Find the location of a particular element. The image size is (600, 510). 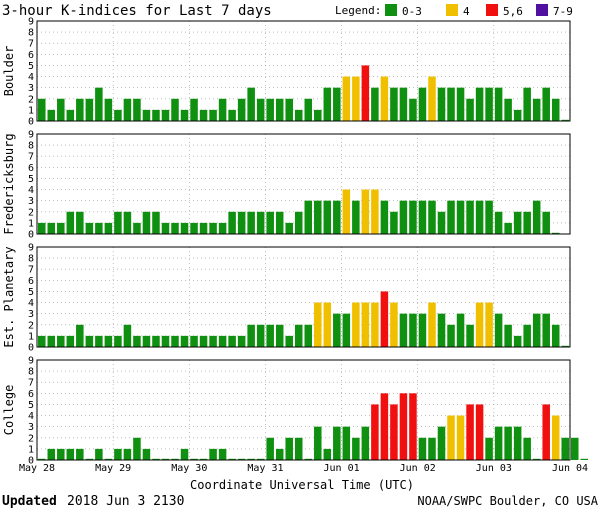

x-tick-label: Jun 01 is located at coordinates (342, 468).